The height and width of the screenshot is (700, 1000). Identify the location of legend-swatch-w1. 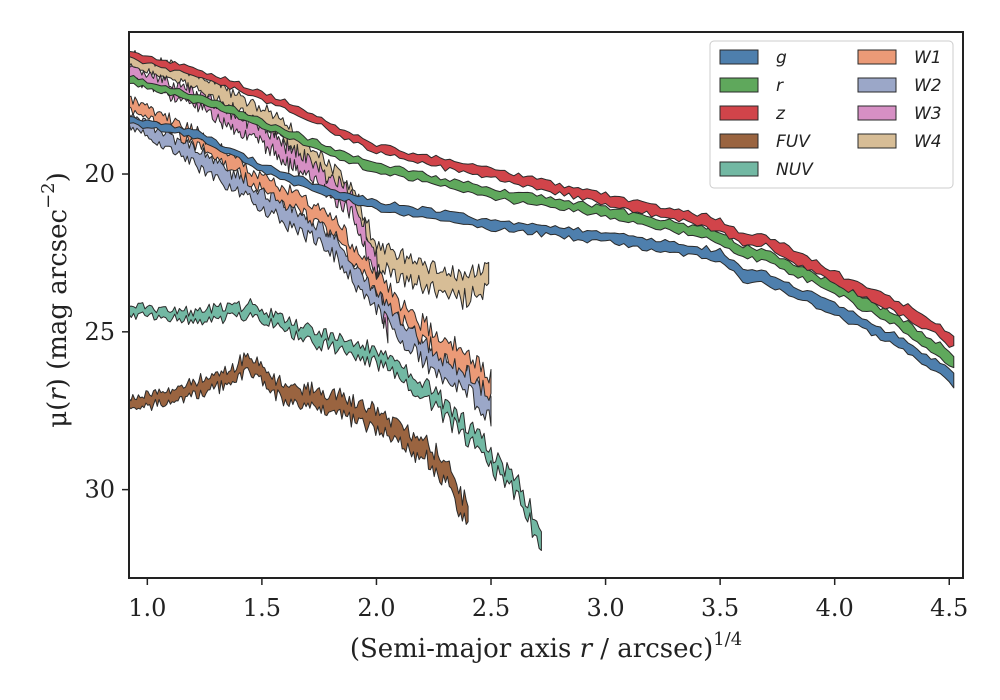
(877, 57).